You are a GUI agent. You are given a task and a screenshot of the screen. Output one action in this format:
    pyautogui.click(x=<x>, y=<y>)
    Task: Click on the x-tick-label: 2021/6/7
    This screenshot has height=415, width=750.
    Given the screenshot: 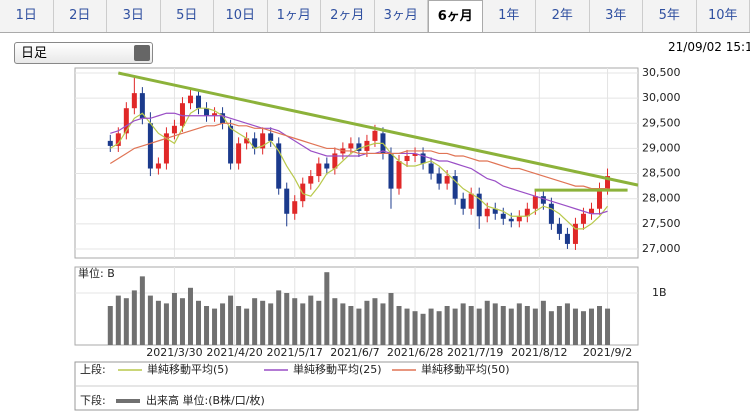 What is the action you would take?
    pyautogui.click(x=354, y=352)
    